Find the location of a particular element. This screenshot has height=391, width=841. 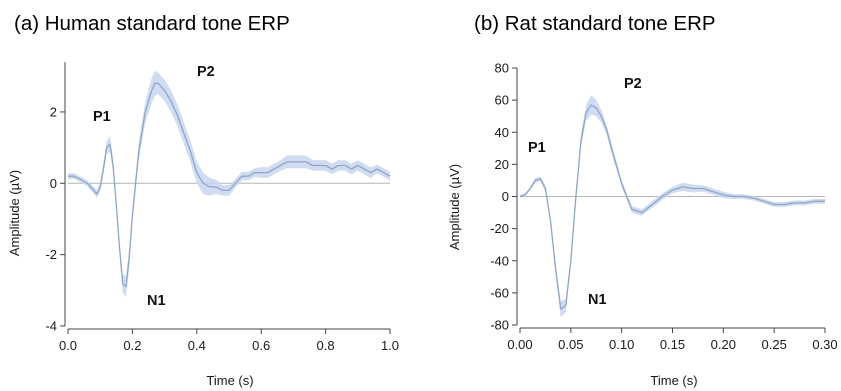

rat-x-tick-label: 0.20 is located at coordinates (723, 344).